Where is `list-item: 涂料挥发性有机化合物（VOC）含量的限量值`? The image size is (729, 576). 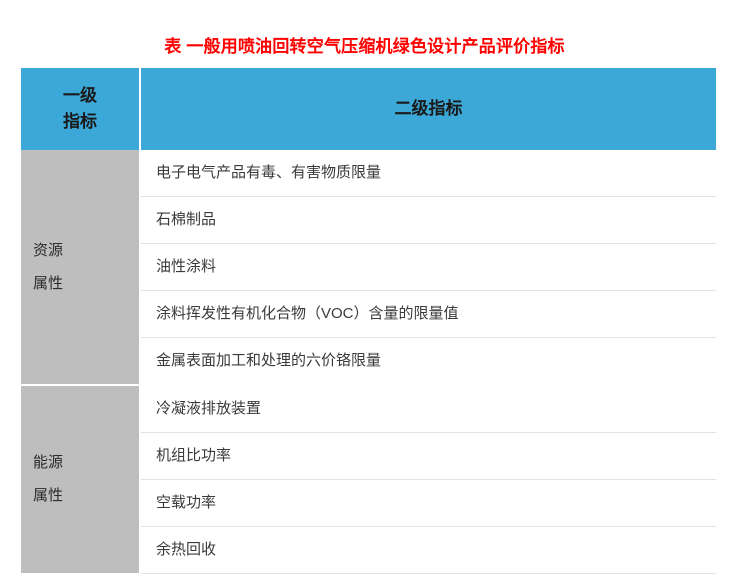
list-item: 涂料挥发性有机化合物（VOC）含量的限量值 is located at coordinates (428, 314).